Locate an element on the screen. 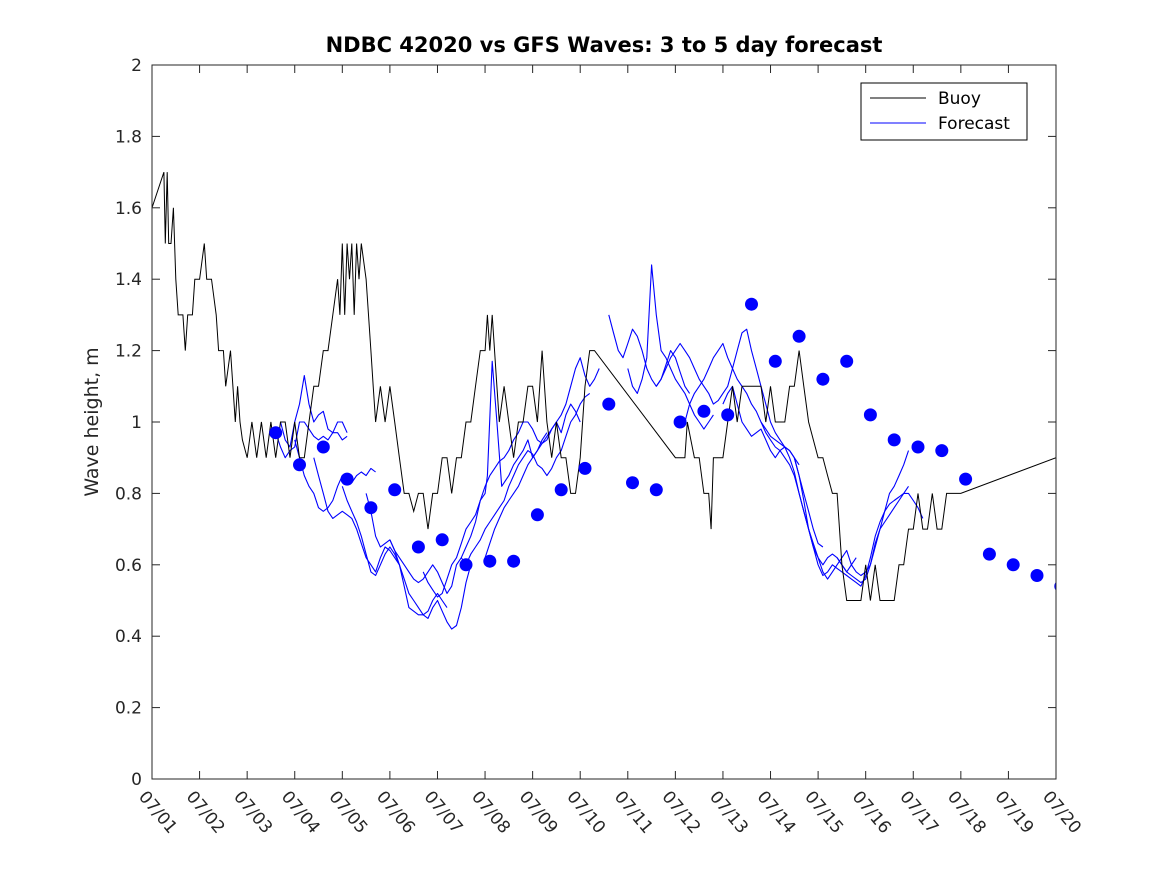  y-tick-label-7: 1.4 is located at coordinates (128, 280).